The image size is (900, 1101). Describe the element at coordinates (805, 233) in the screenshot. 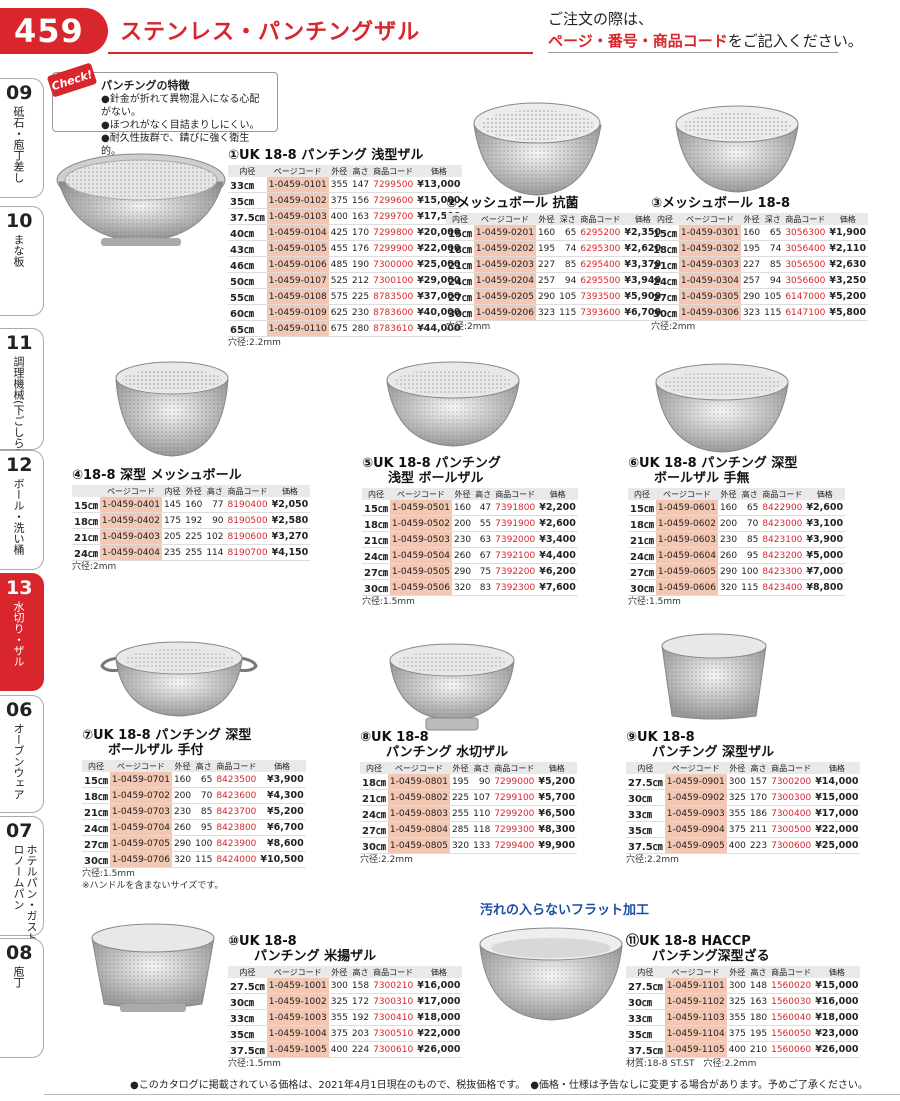

I see `product-code-cell: 3056300` at that location.